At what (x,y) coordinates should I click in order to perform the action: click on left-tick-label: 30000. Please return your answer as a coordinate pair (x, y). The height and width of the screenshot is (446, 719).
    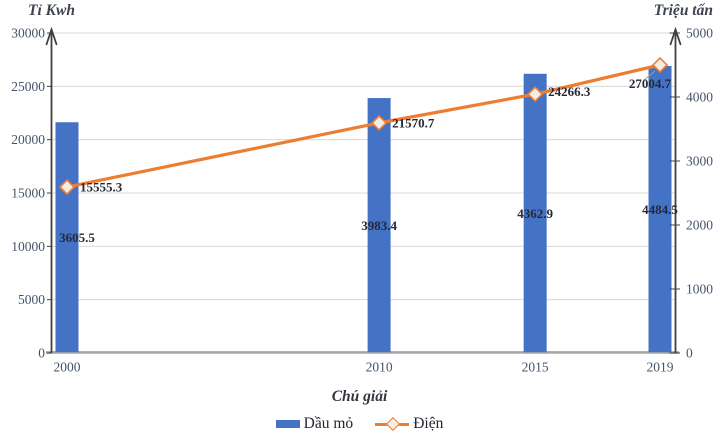
    Looking at the image, I should click on (28, 33).